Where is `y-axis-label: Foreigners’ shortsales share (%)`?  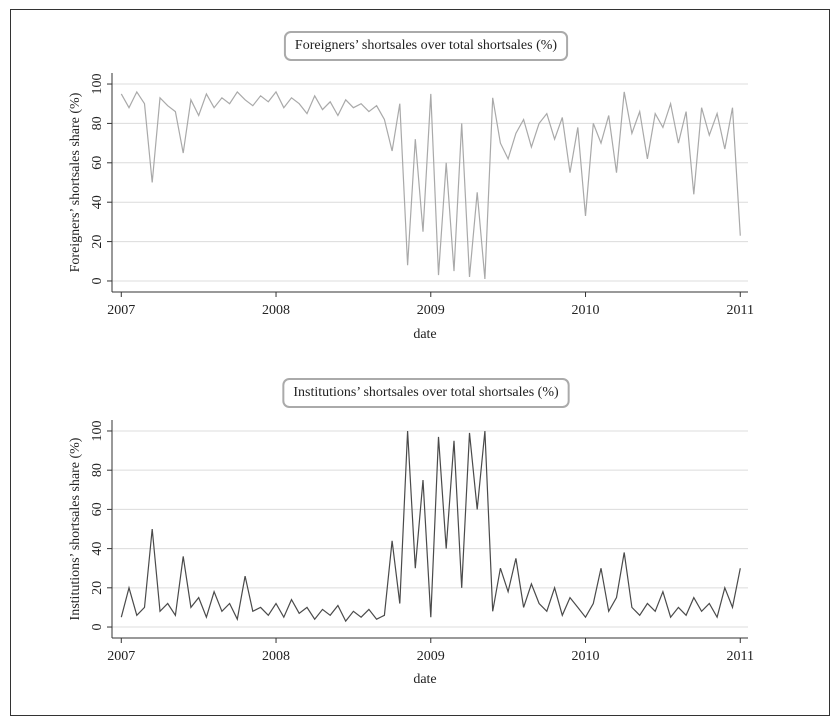 y-axis-label: Foreigners’ shortsales share (%) is located at coordinates (75, 182).